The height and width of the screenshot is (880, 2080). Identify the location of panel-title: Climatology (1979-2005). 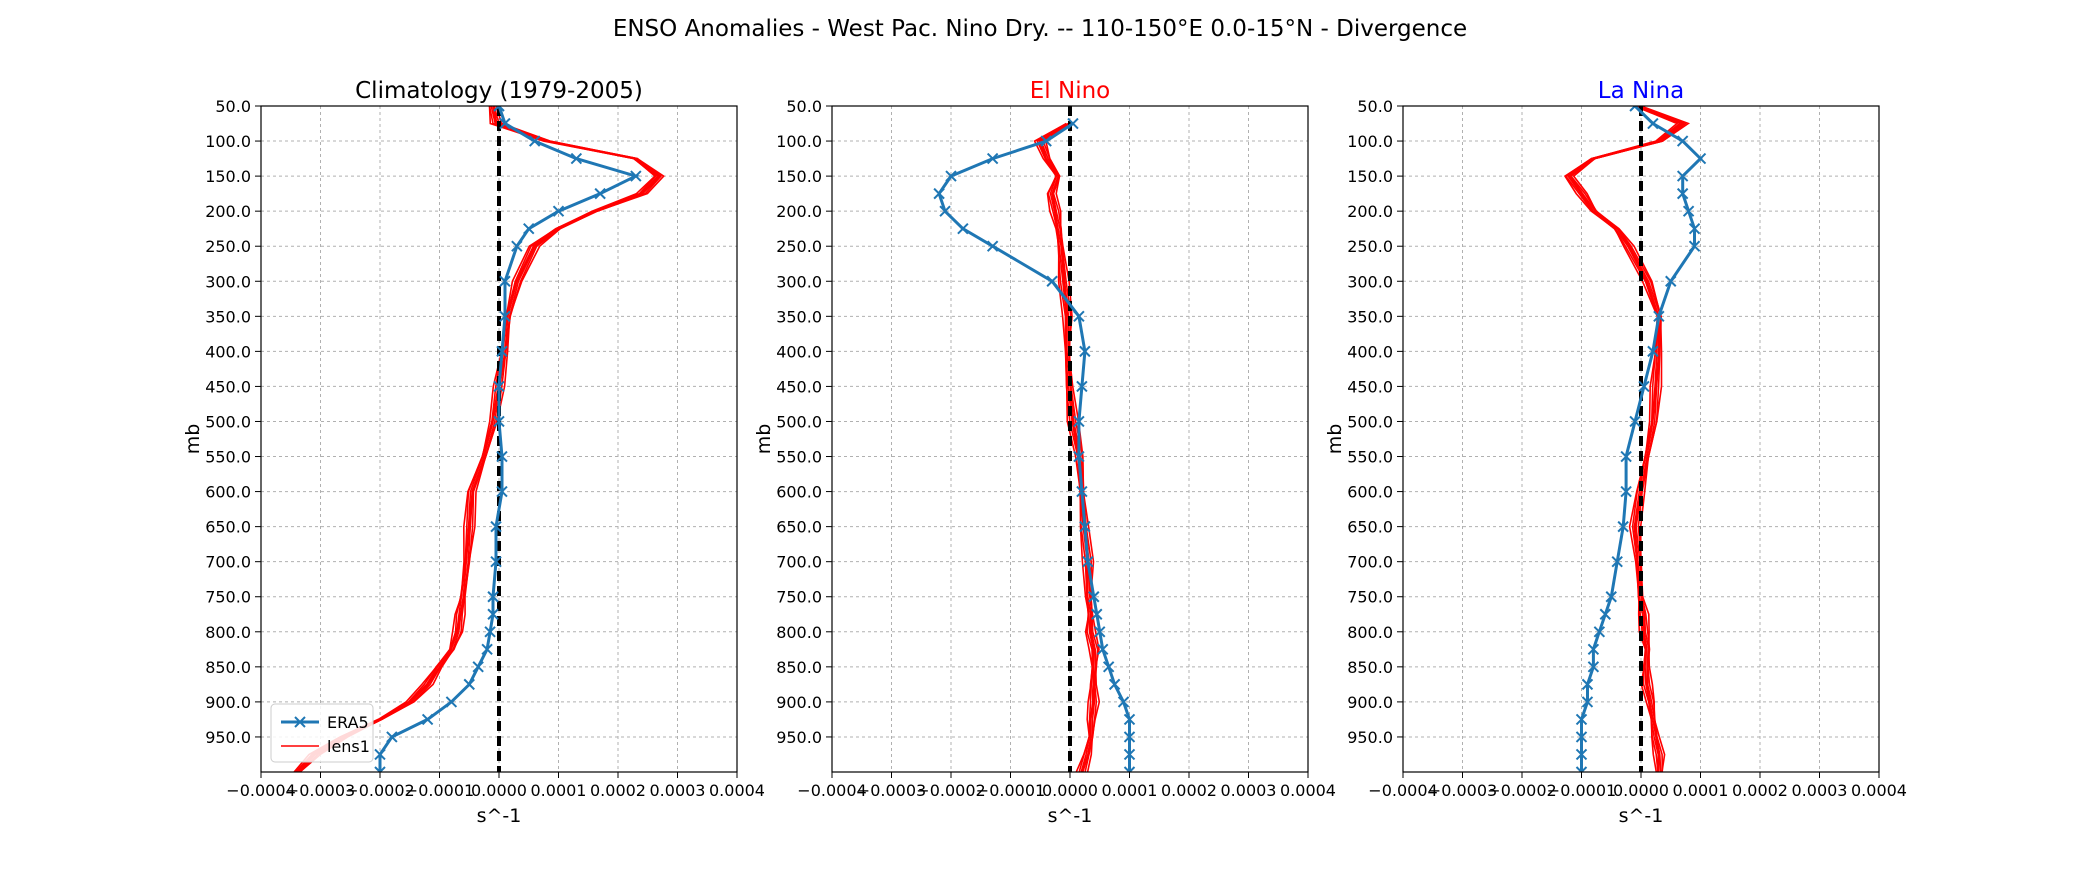
(499, 91).